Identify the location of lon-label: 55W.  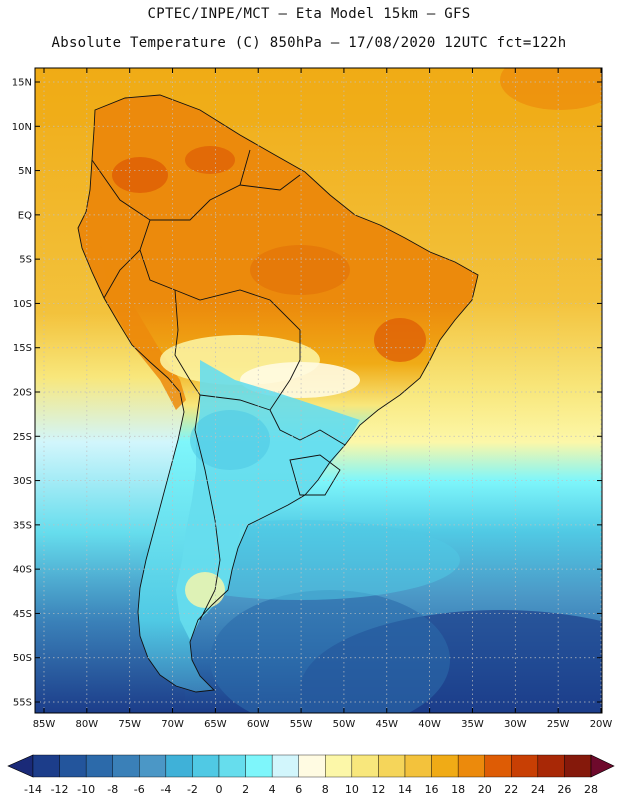
(301, 724).